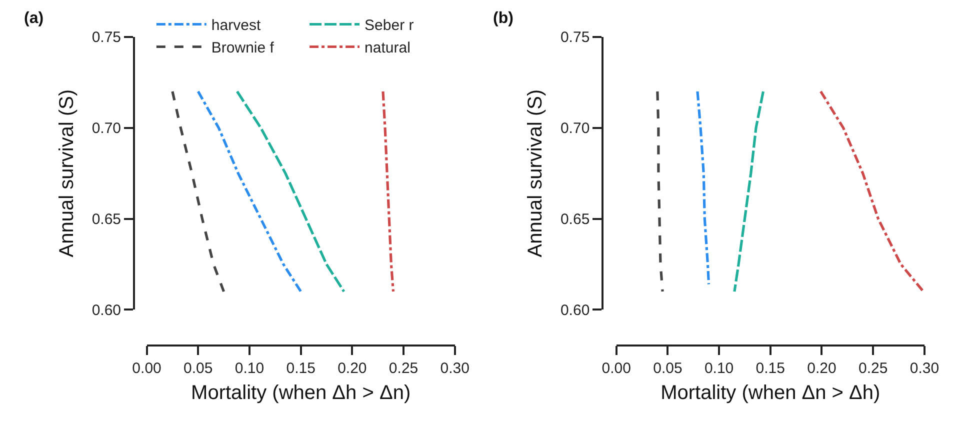 This screenshot has height=433, width=958. I want to click on x-axis-title: Mortality (when Δh > Δn), so click(301, 393).